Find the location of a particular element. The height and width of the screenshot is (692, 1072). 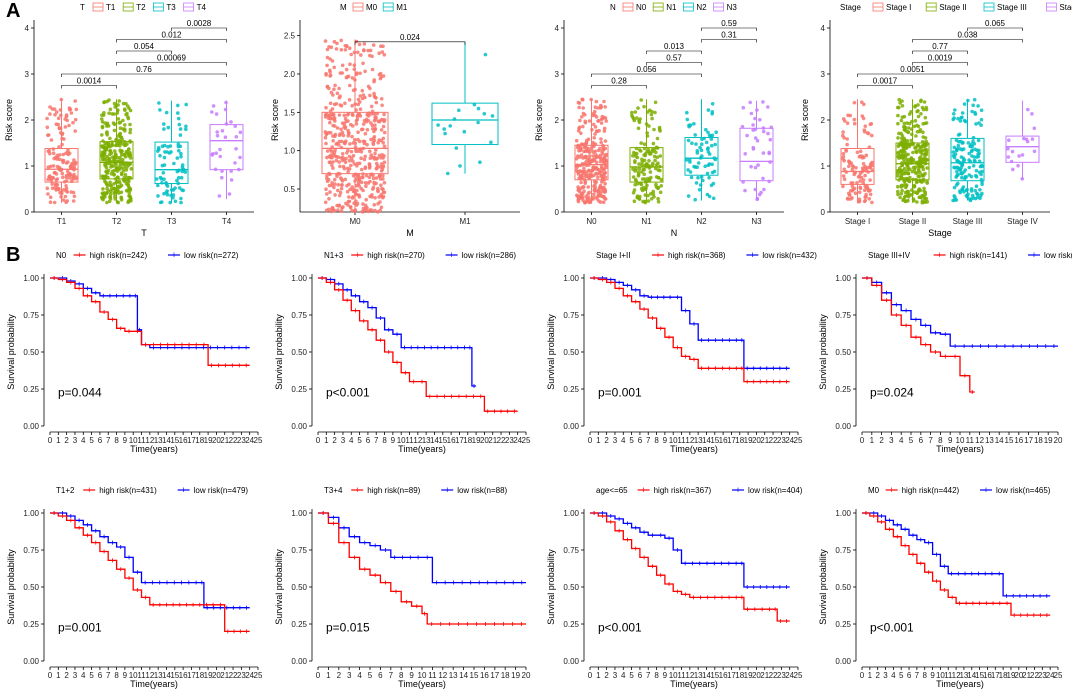

km-x-tick-label: 17 is located at coordinates (494, 675).